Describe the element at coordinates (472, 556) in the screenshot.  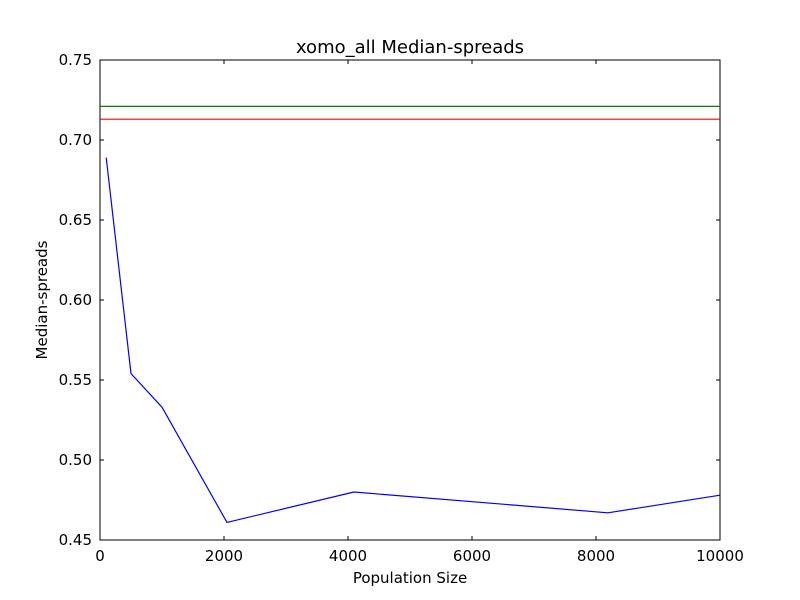
I see `x-tick-label: 6000` at that location.